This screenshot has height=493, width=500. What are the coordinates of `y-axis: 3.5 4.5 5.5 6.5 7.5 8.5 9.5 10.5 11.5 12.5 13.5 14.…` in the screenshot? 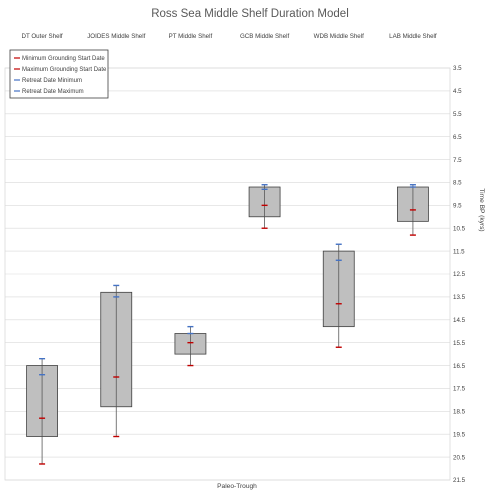 It's located at (459, 274).